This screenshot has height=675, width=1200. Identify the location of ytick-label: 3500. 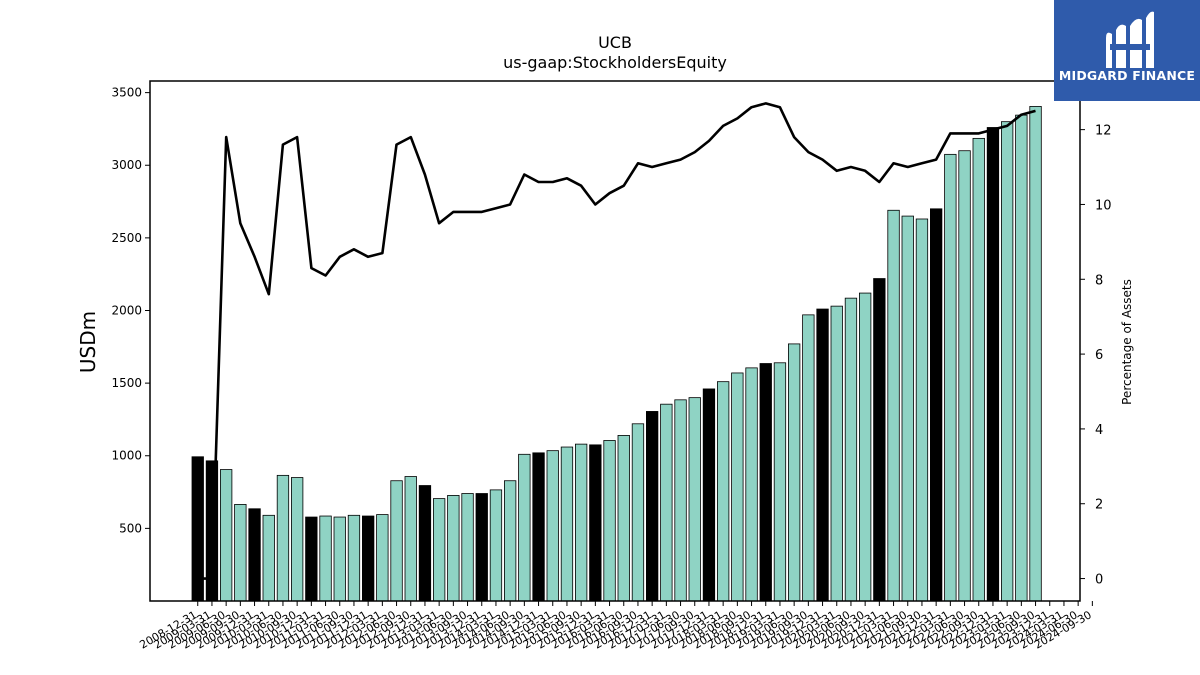
(126, 93).